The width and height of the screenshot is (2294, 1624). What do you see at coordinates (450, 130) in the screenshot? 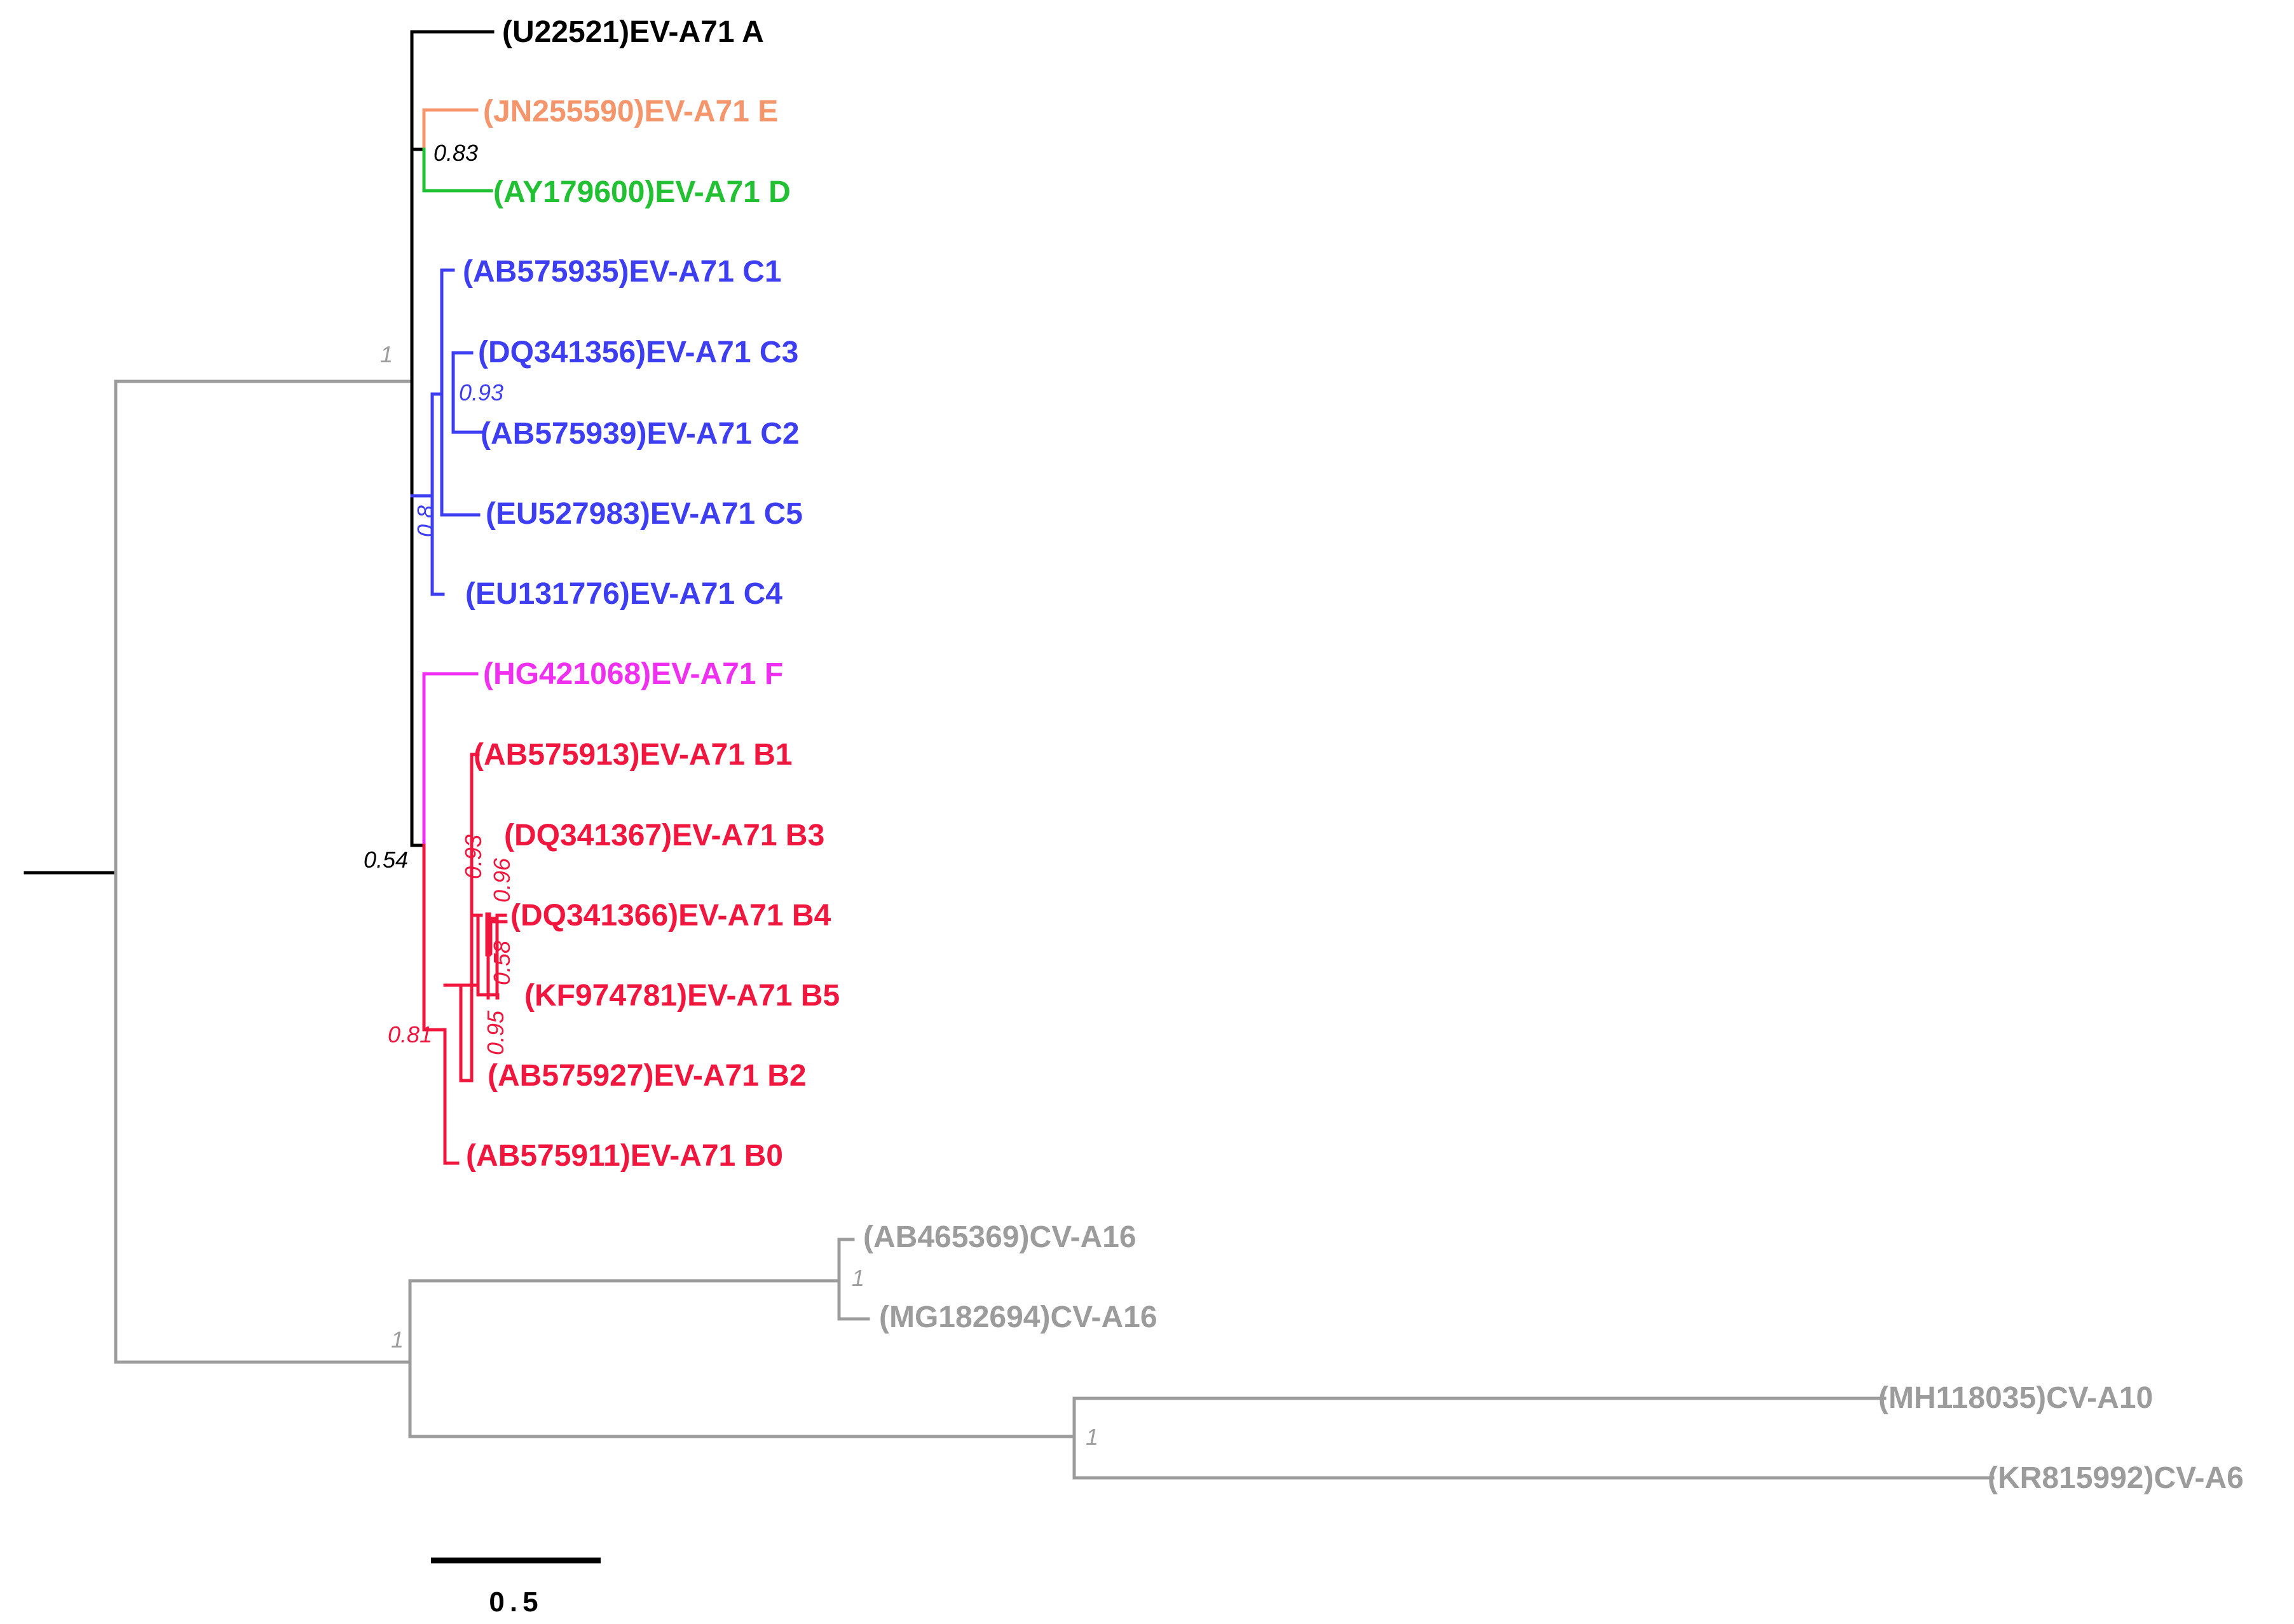
I see `e-genotype-branch` at bounding box center [450, 130].